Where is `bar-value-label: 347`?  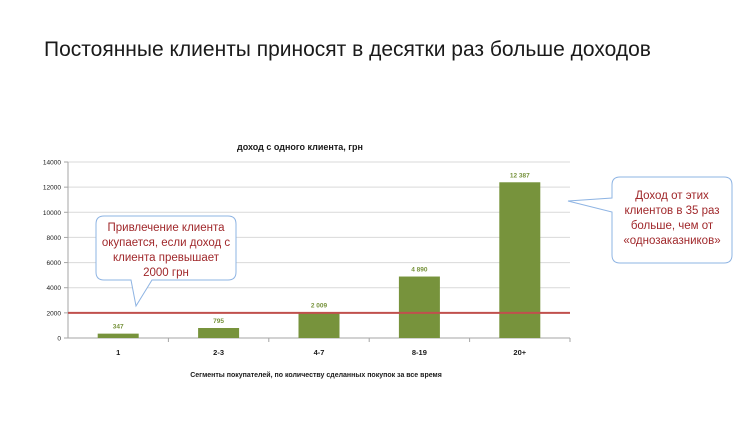 bar-value-label: 347 is located at coordinates (118, 327).